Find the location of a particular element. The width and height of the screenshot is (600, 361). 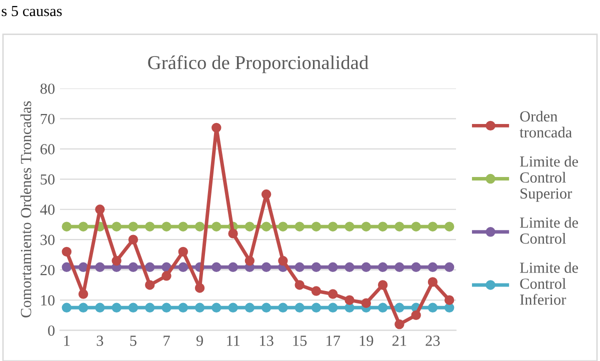

x-tick-label: 9 is located at coordinates (199, 341).